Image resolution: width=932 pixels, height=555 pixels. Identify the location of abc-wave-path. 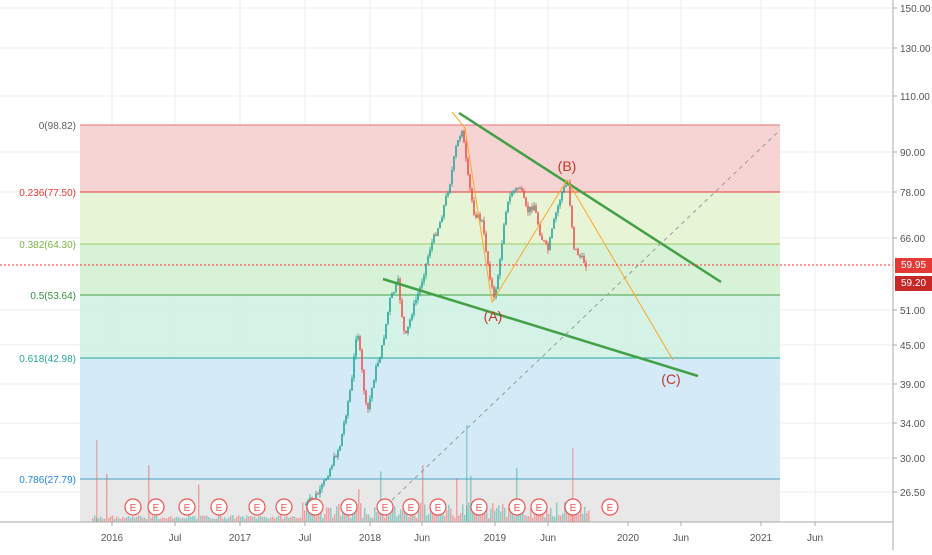
(562, 236).